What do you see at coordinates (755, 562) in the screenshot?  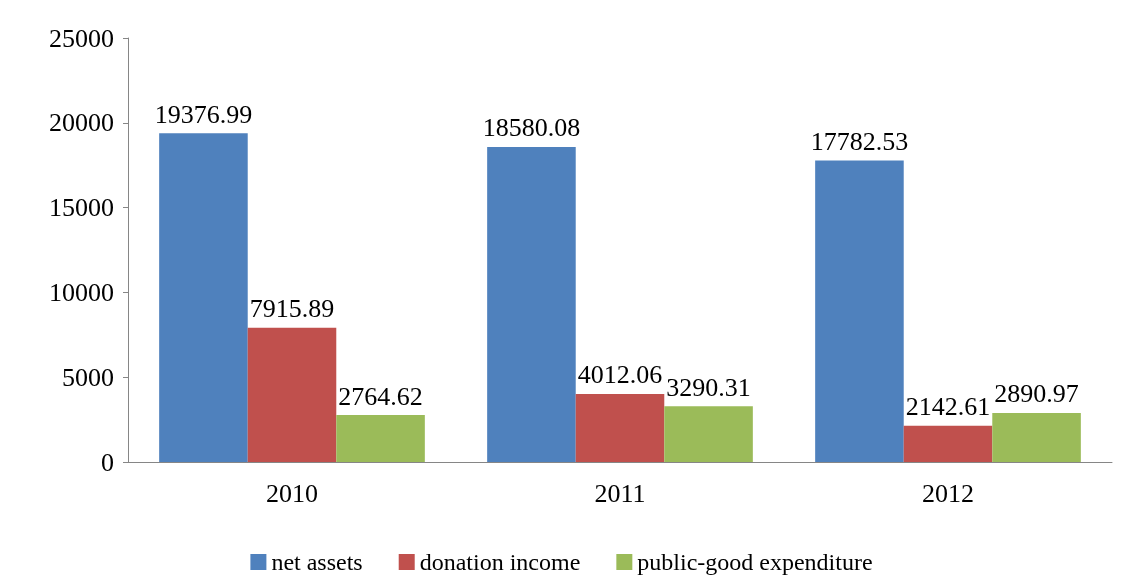 I see `legend-label: public-good expenditure` at bounding box center [755, 562].